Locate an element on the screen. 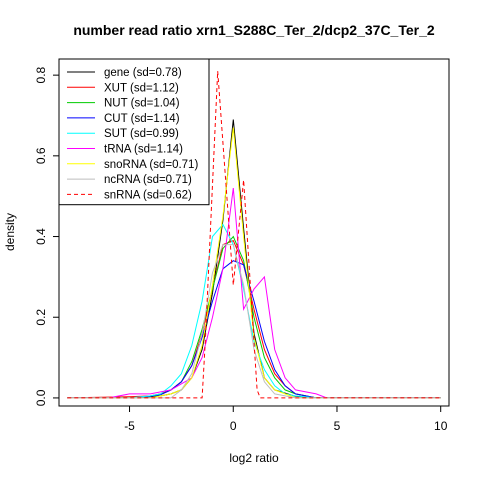 Image resolution: width=480 pixels, height=480 pixels. y-tick-label: 0.8 is located at coordinates (41, 74).